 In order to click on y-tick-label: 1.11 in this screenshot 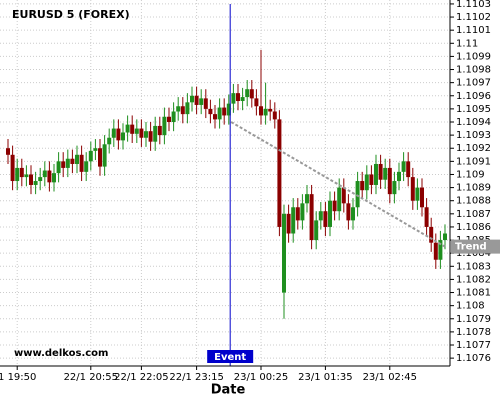, I will do `click(467, 43)`.